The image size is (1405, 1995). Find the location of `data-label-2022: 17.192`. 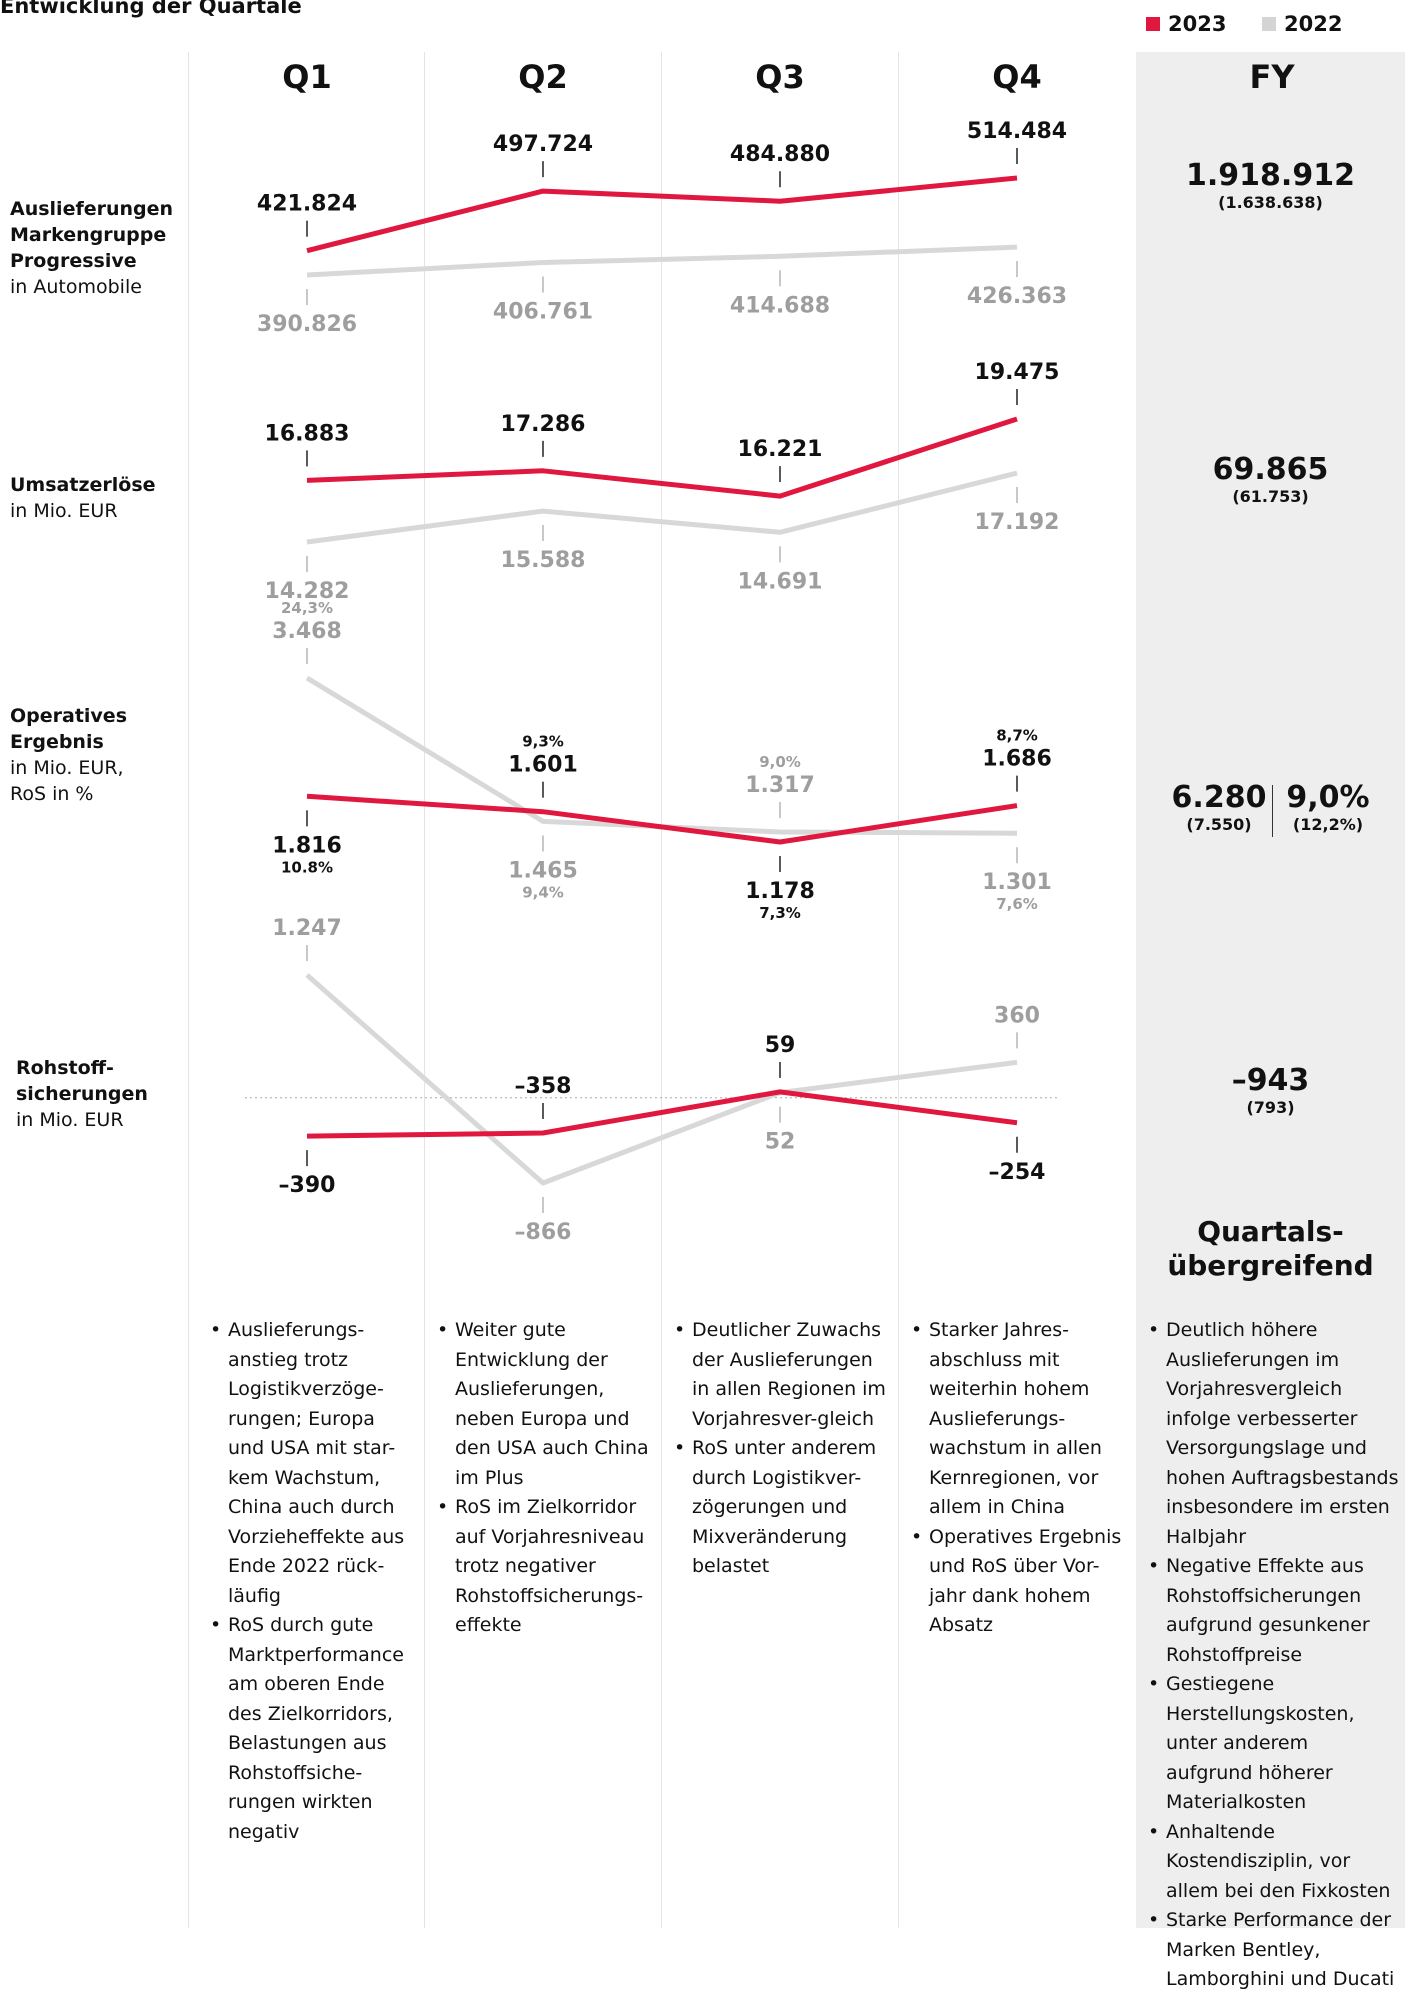

data-label-2022: 17.192 is located at coordinates (1017, 522).